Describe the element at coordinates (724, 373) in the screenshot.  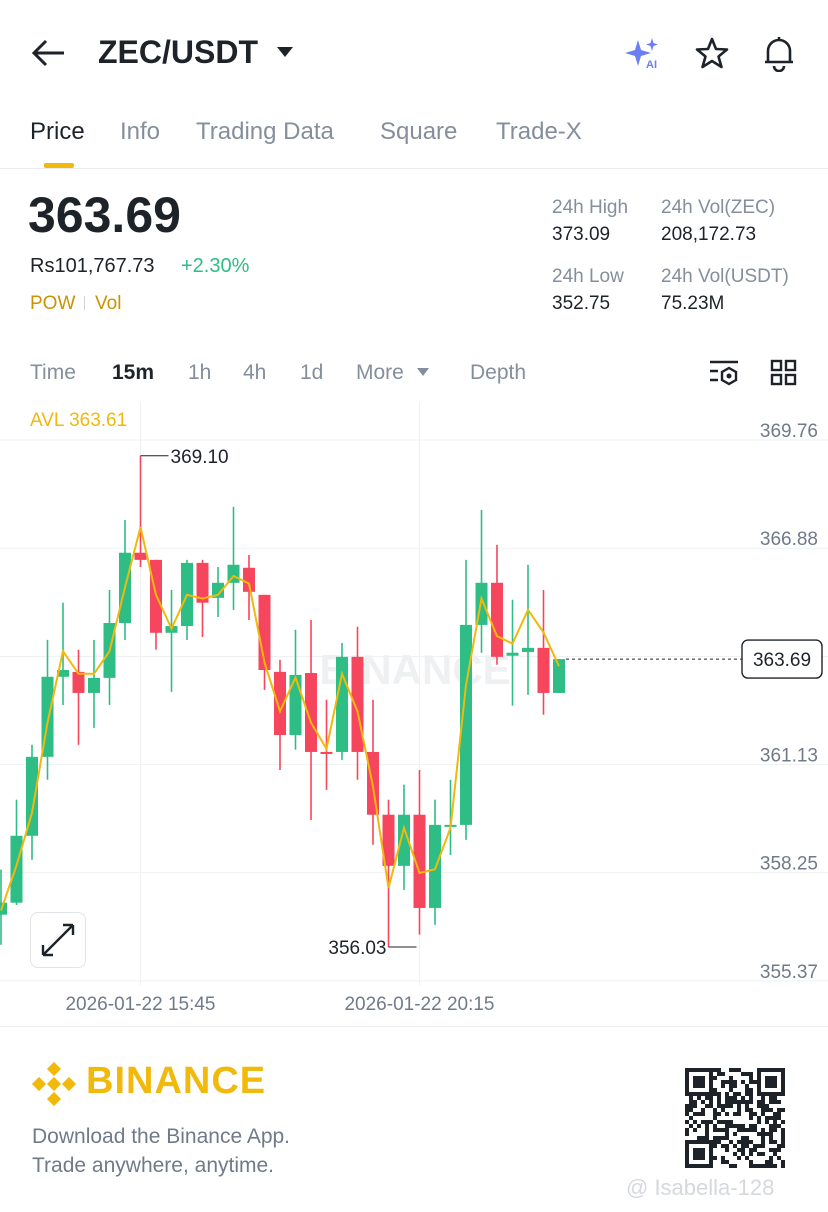
I see `indicator-settings-icon` at that location.